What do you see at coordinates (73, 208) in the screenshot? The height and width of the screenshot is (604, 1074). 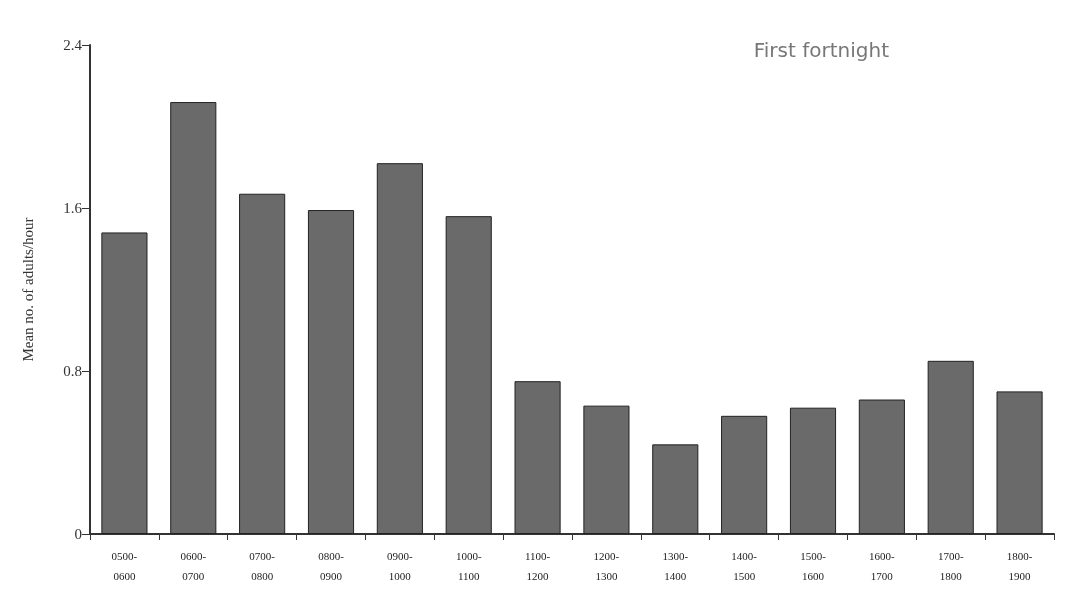 I see `y-tick-label: 1.6` at bounding box center [73, 208].